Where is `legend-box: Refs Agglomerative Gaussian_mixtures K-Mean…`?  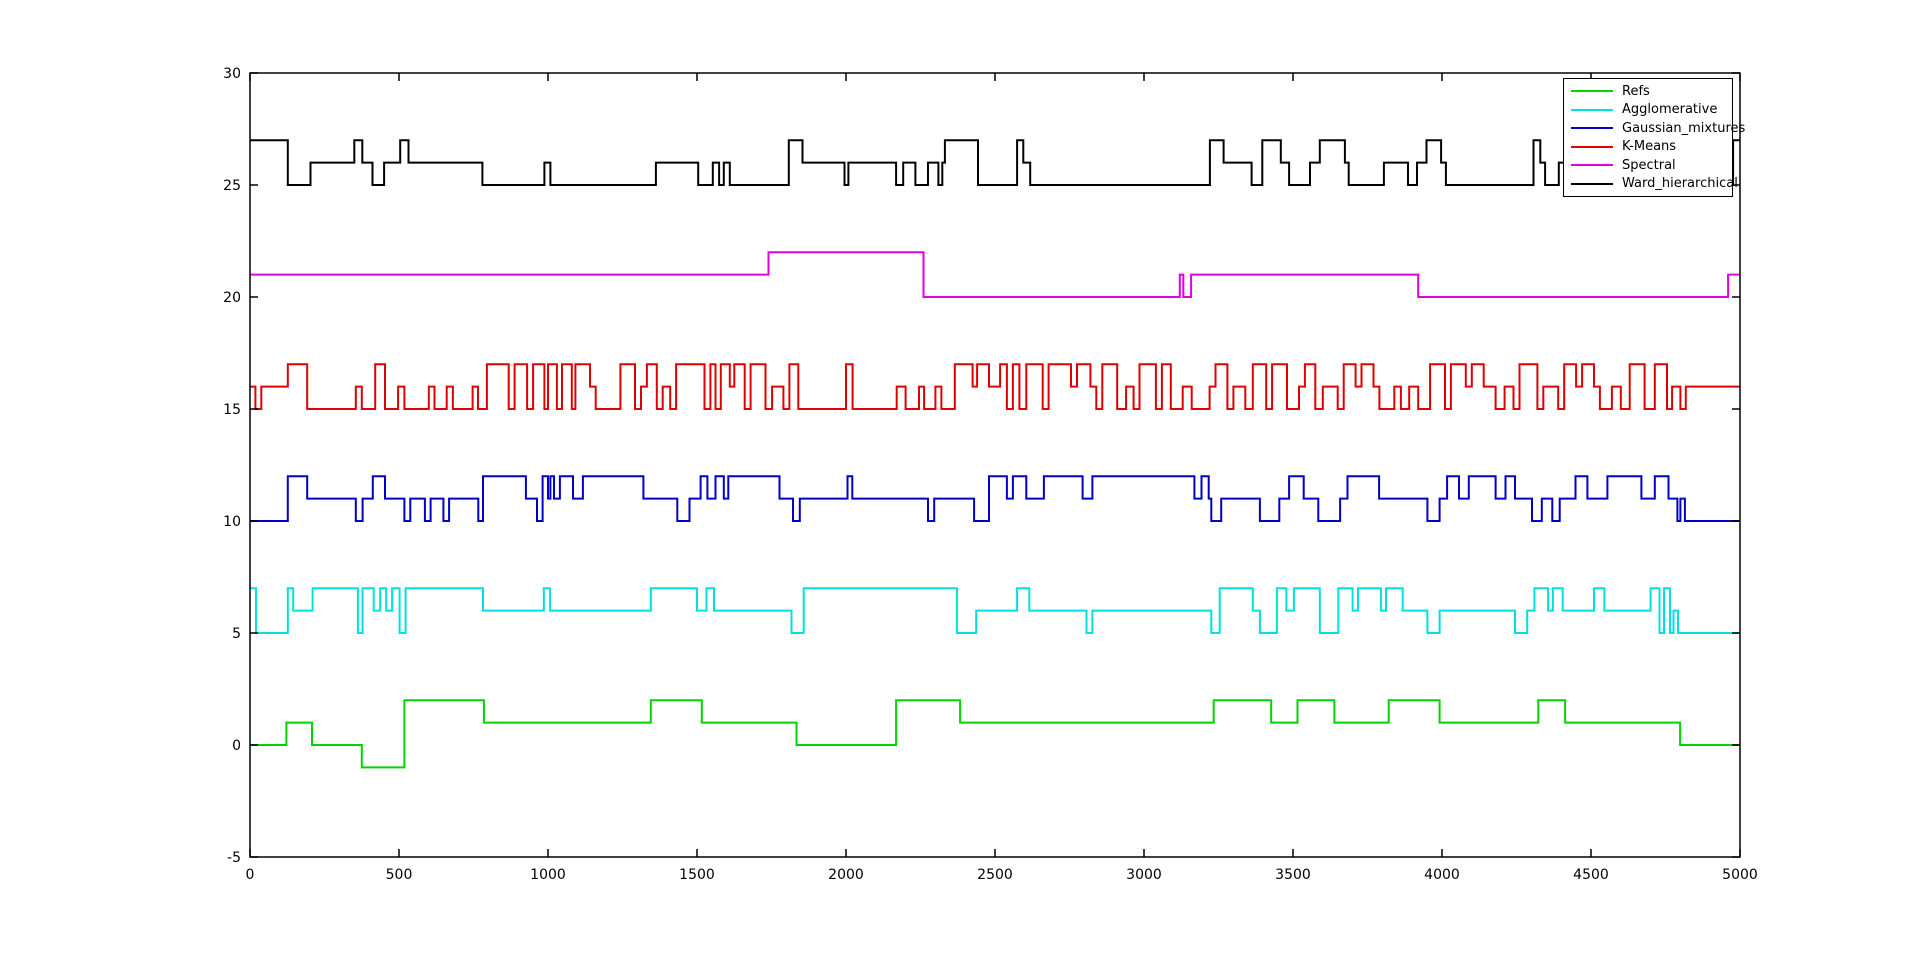
legend-box: Refs Agglomerative Gaussian_mixtures K-Mean… is located at coordinates (1654, 137).